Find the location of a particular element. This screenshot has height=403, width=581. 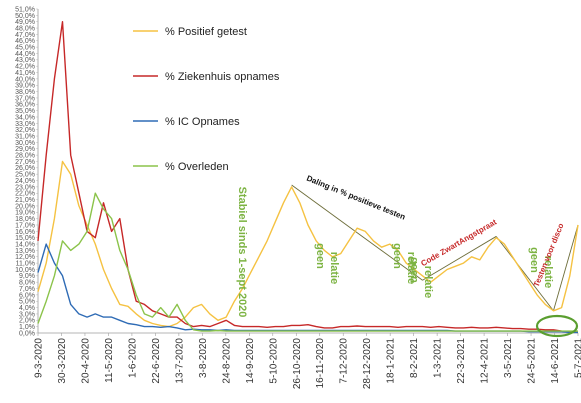

y-tick-label: 47,0% is located at coordinates (25, 35).